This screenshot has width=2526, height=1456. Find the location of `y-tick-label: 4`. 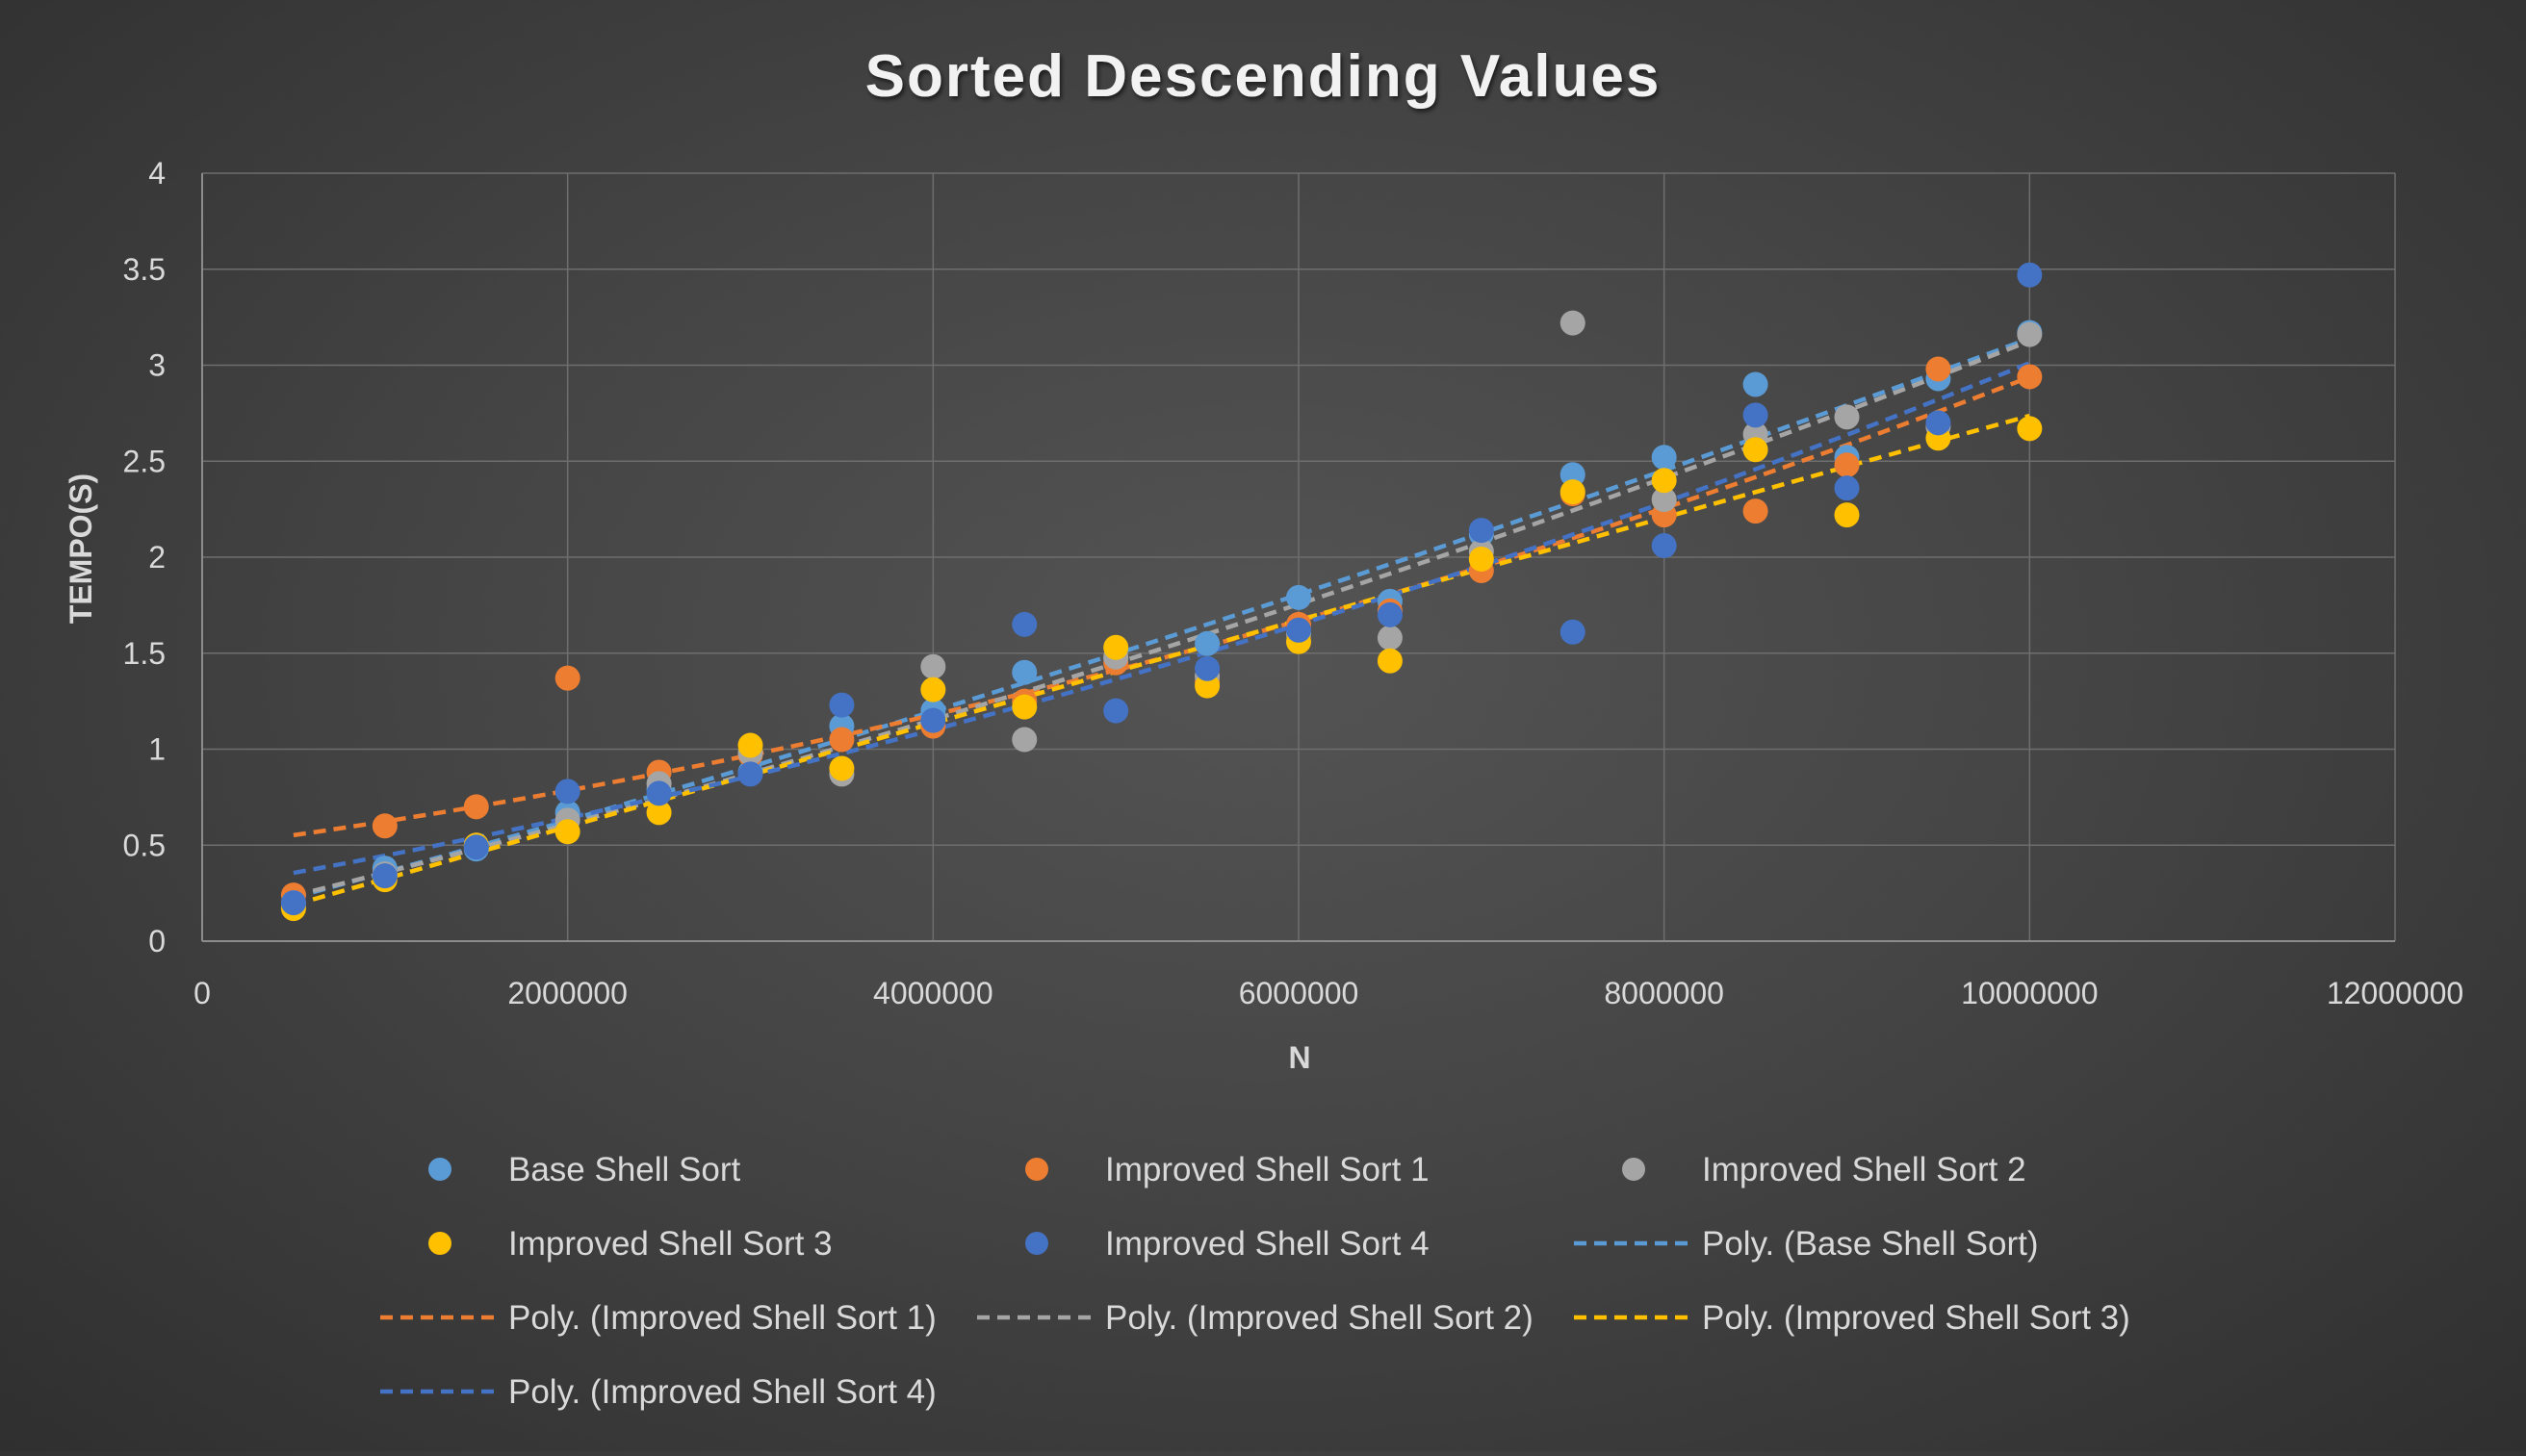

y-tick-label: 4 is located at coordinates (157, 173).